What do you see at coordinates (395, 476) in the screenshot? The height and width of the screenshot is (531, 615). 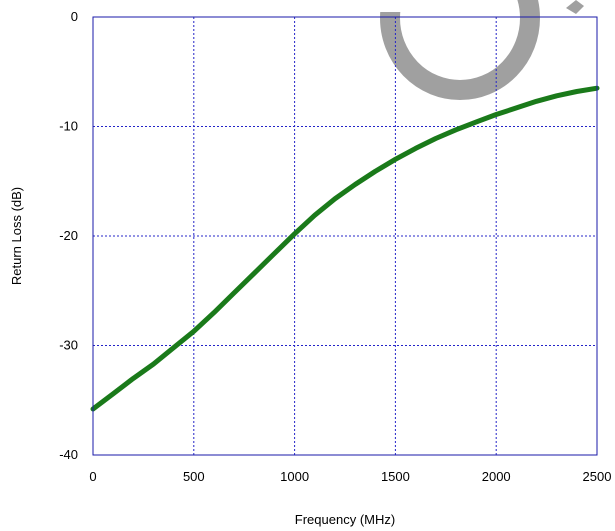 I see `x-tick-label: 1500` at bounding box center [395, 476].